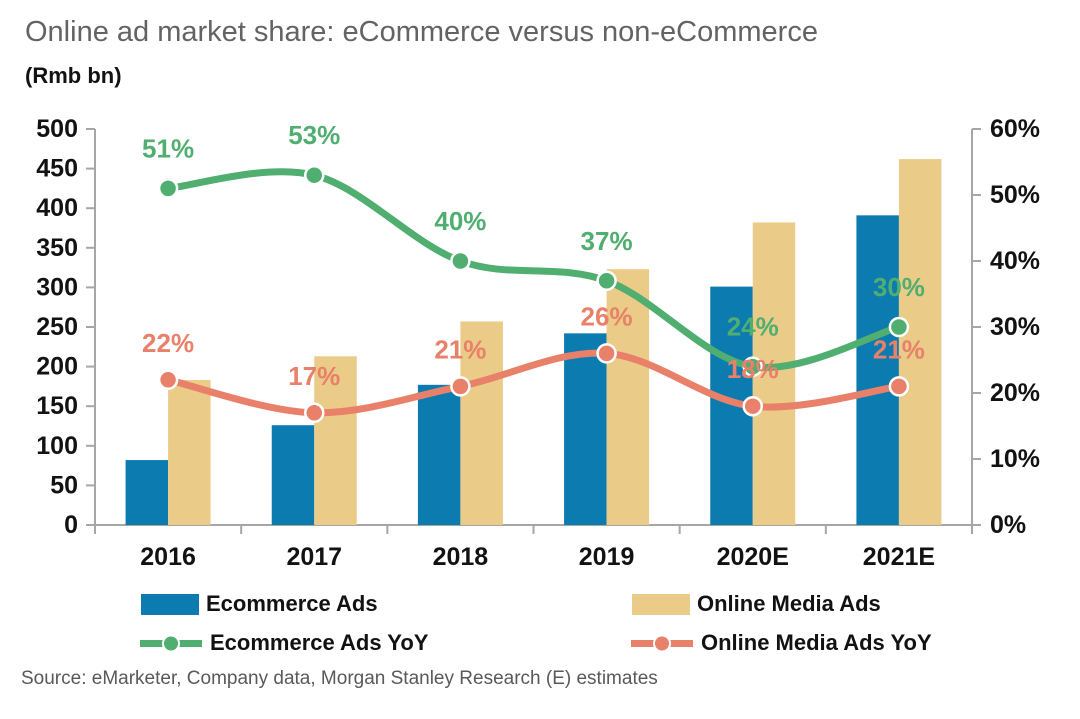 The height and width of the screenshot is (719, 1080). I want to click on marker-online-media-ads-yoy-2020e, so click(752, 406).